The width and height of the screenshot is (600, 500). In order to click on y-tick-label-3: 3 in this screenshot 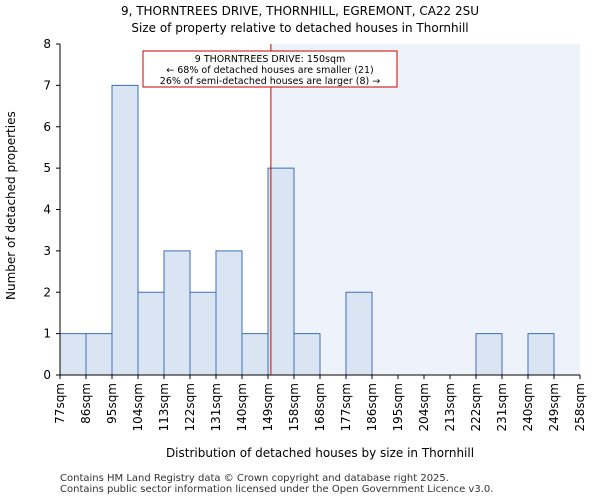, I will do `click(47, 251)`.